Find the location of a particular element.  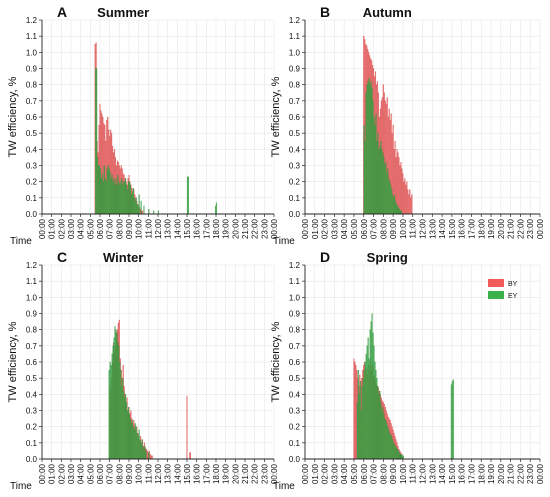

legend-label-by: BY is located at coordinates (513, 284).